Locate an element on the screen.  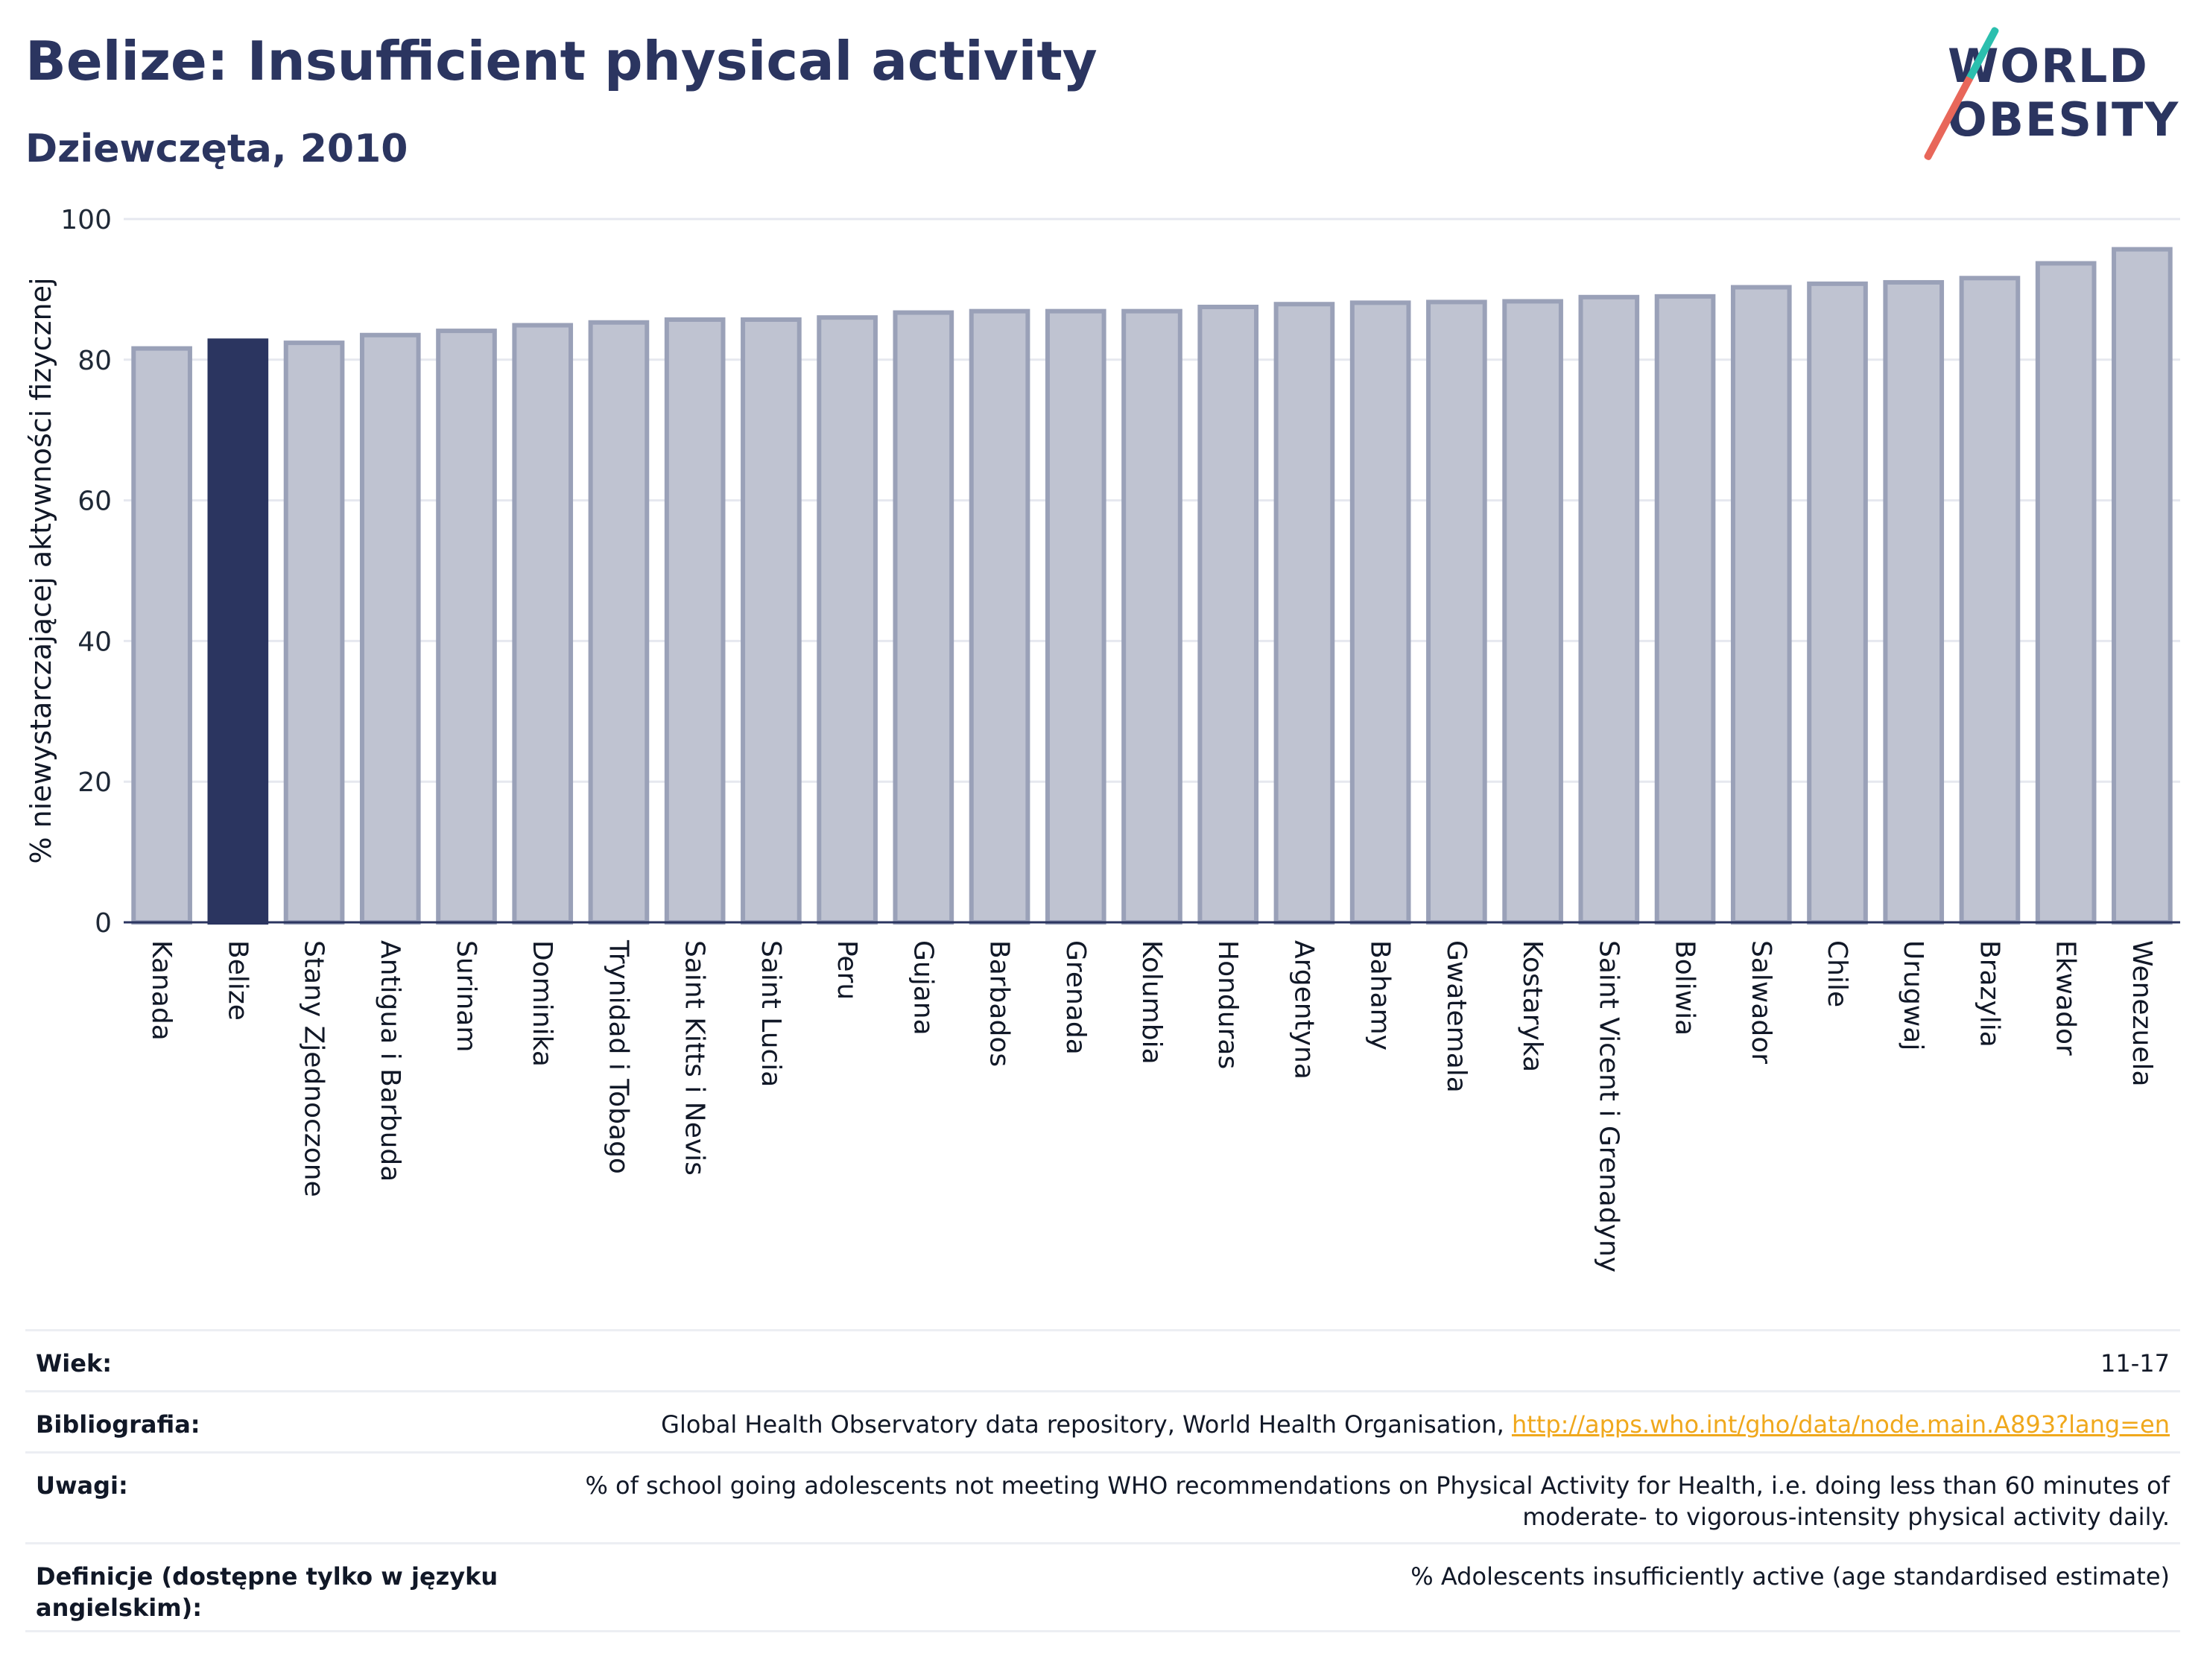
meta-row-age: Wiek: 11-17 is located at coordinates (1102, 1360).